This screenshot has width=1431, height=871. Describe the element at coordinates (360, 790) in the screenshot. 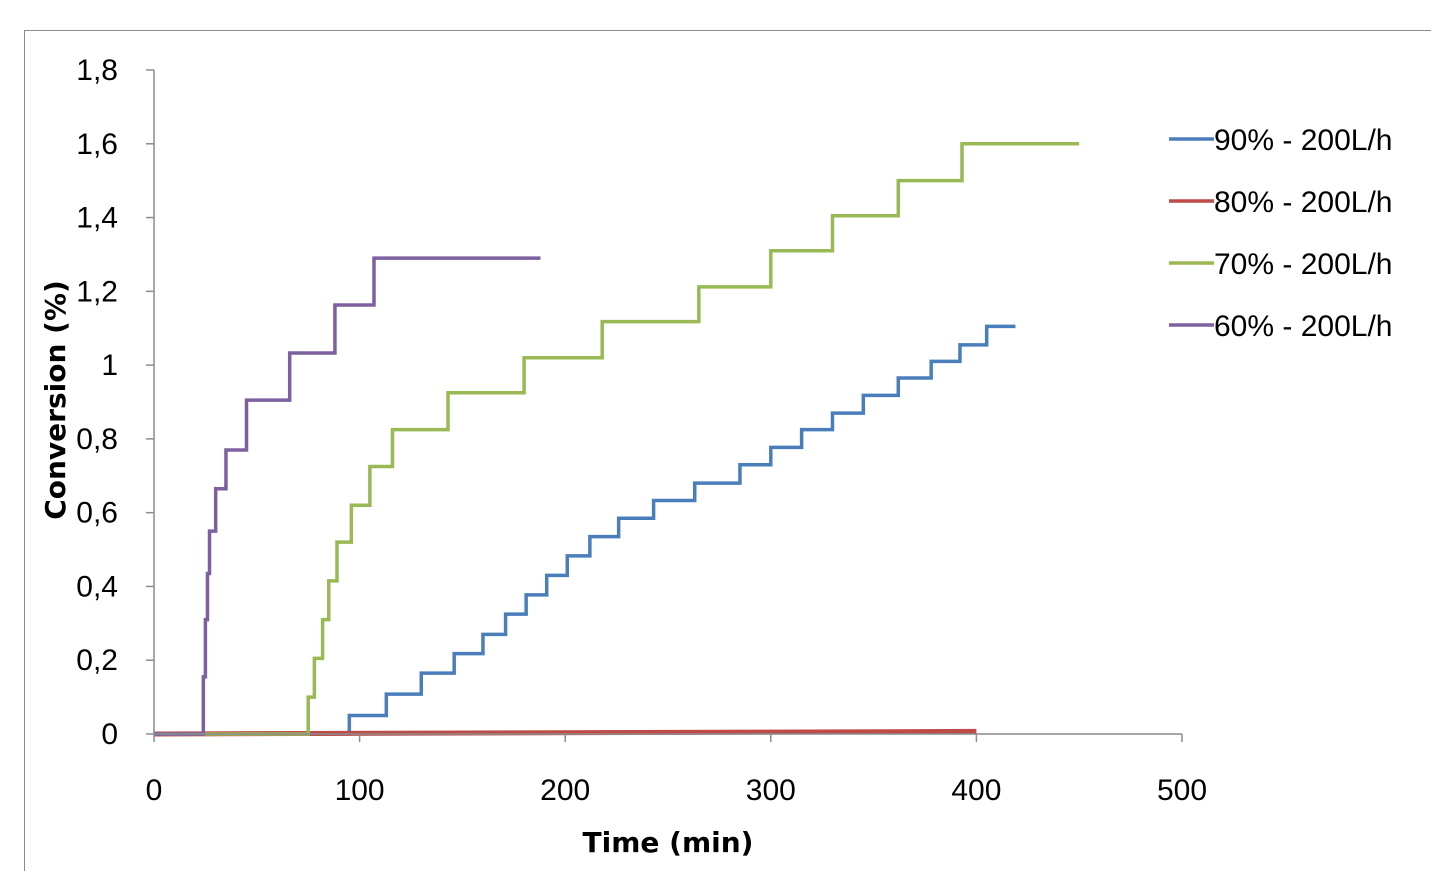

I see `x-tick-label: 100` at that location.